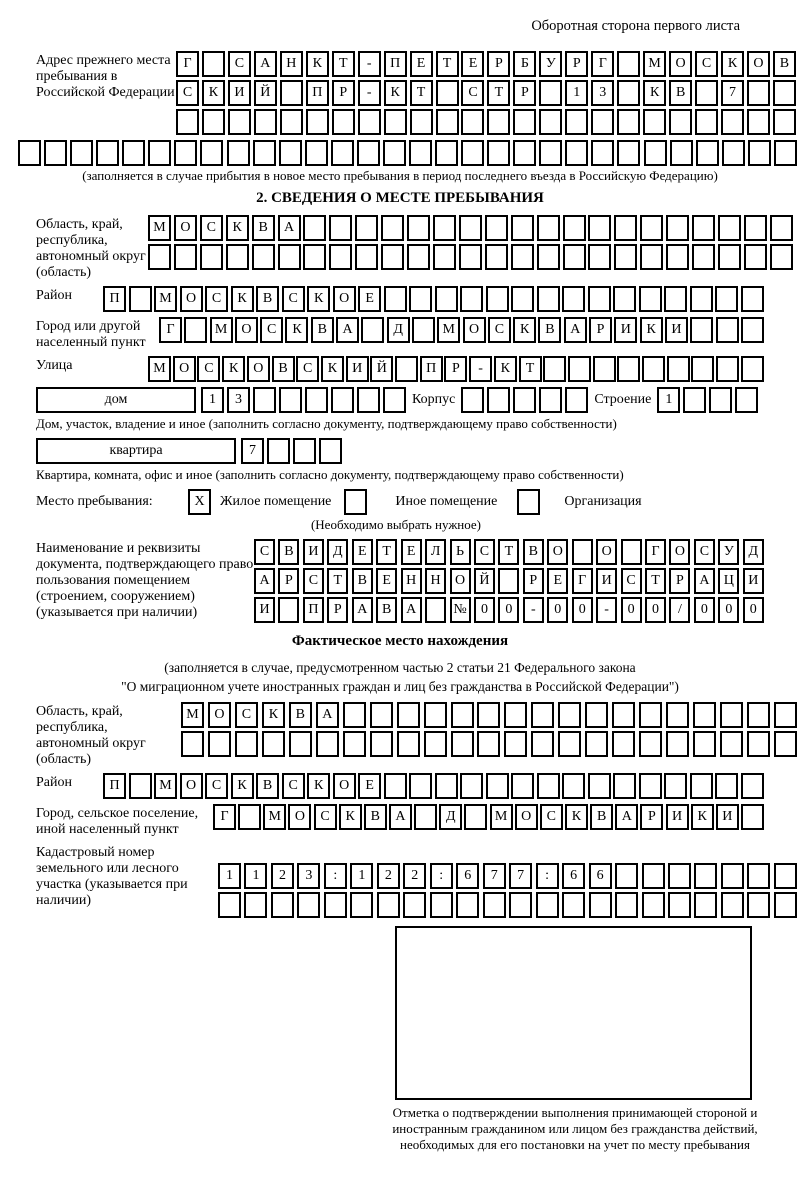 The width and height of the screenshot is (800, 1180). Describe the element at coordinates (54, 782) in the screenshot. I see `actual-district-label: Район` at that location.